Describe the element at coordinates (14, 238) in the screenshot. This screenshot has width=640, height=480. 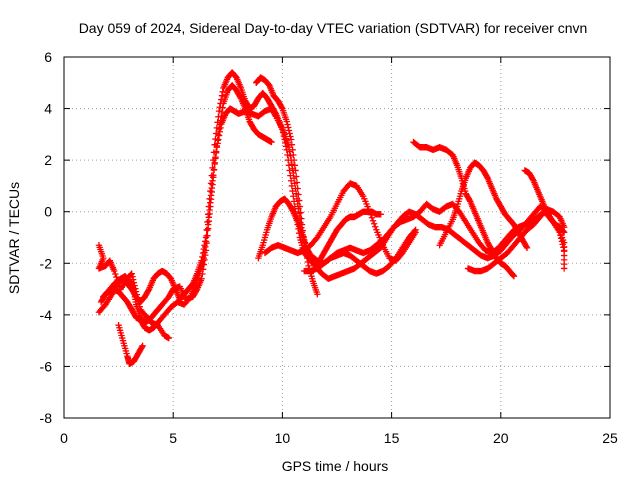
I see `y-axis-label: SDTVAR / TECUs` at that location.